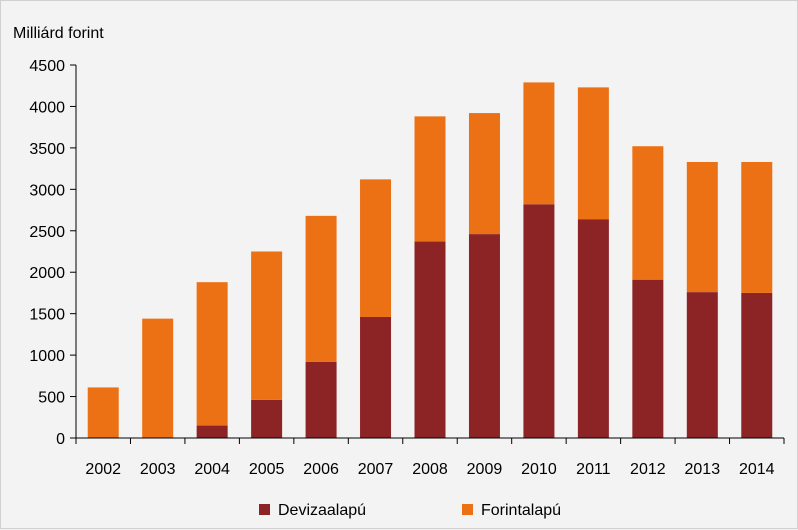  I want to click on x-tick-label: 2014, so click(757, 469).